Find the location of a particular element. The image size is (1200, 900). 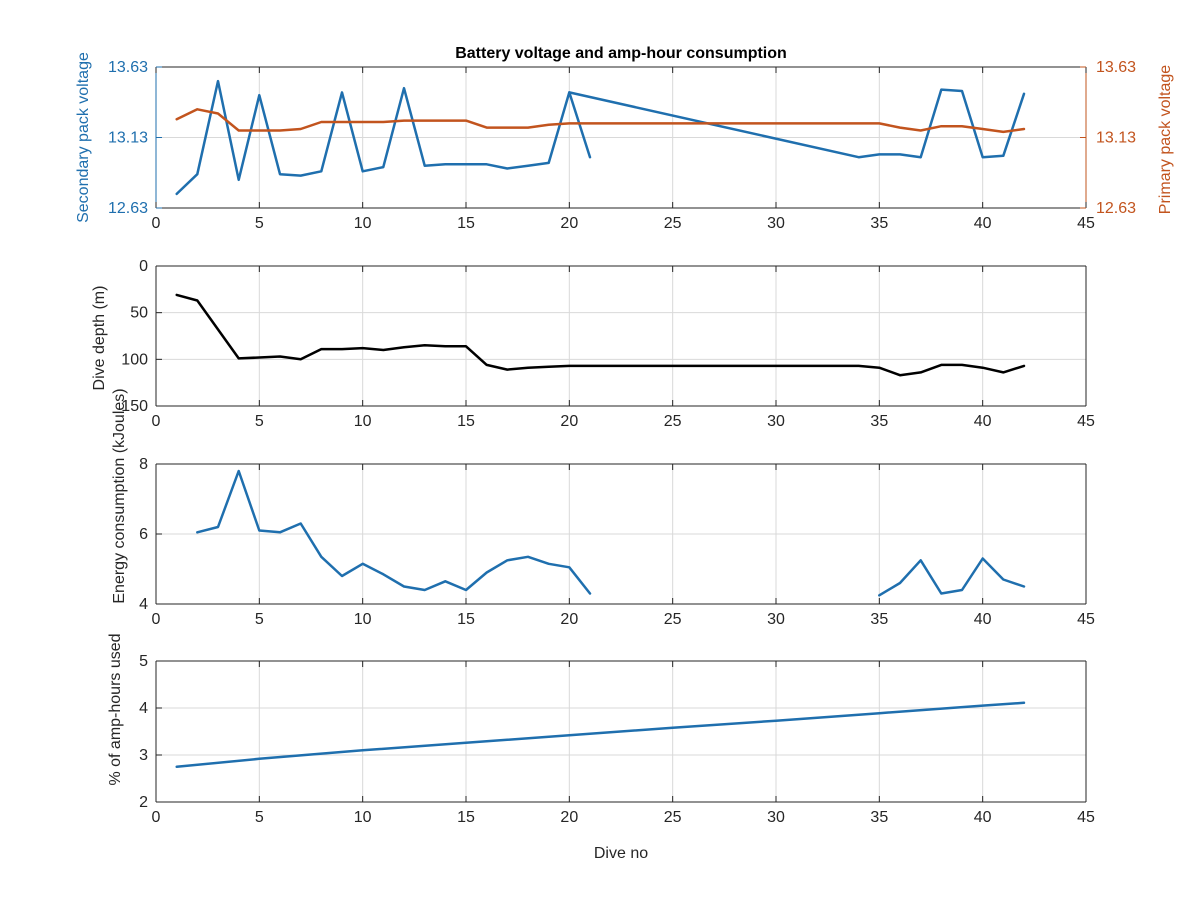

y-tick-label-right: 13.13 is located at coordinates (1116, 138).